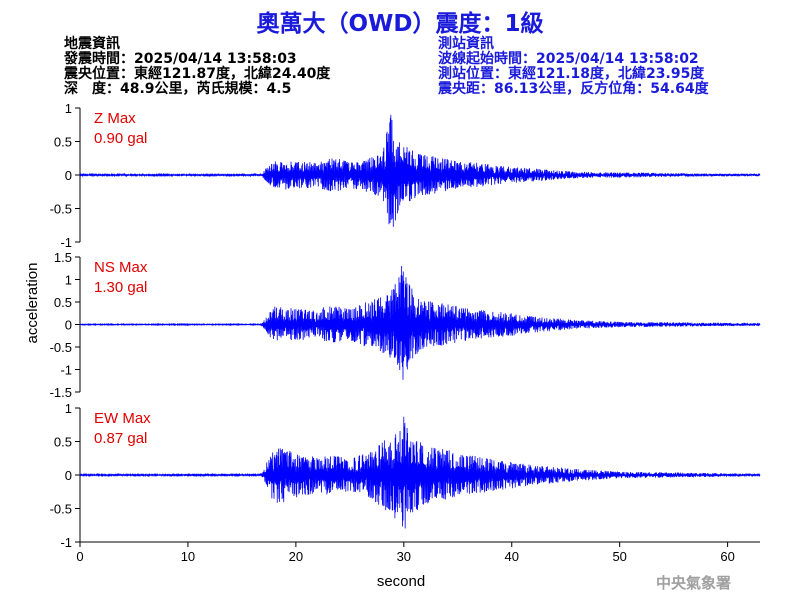 The image size is (800, 600). I want to click on station-info-heading: 測站資訊, so click(466, 44).